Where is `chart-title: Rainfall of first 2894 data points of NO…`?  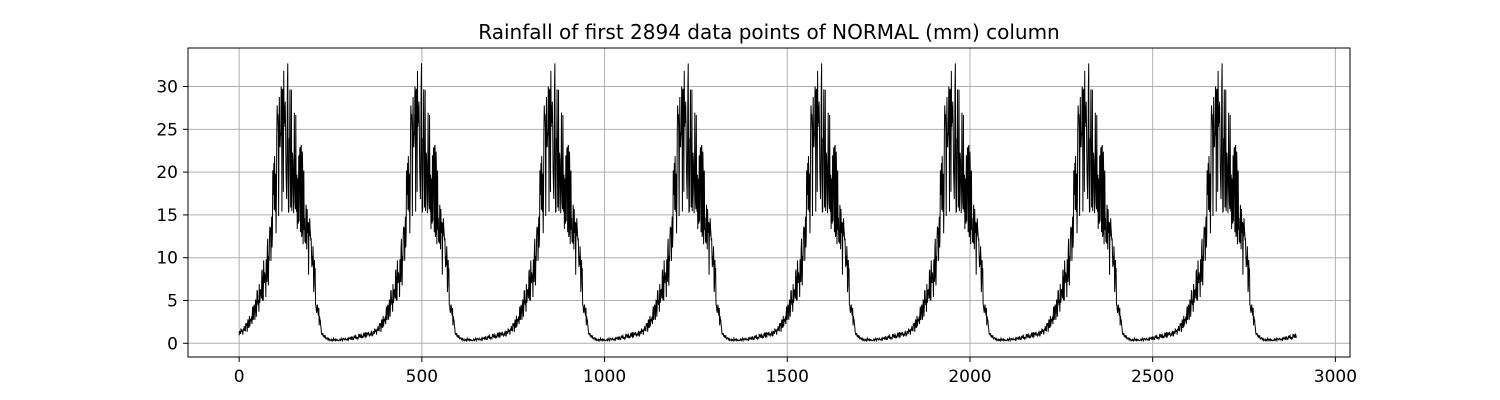 chart-title: Rainfall of first 2894 data points of NO… is located at coordinates (768, 32).